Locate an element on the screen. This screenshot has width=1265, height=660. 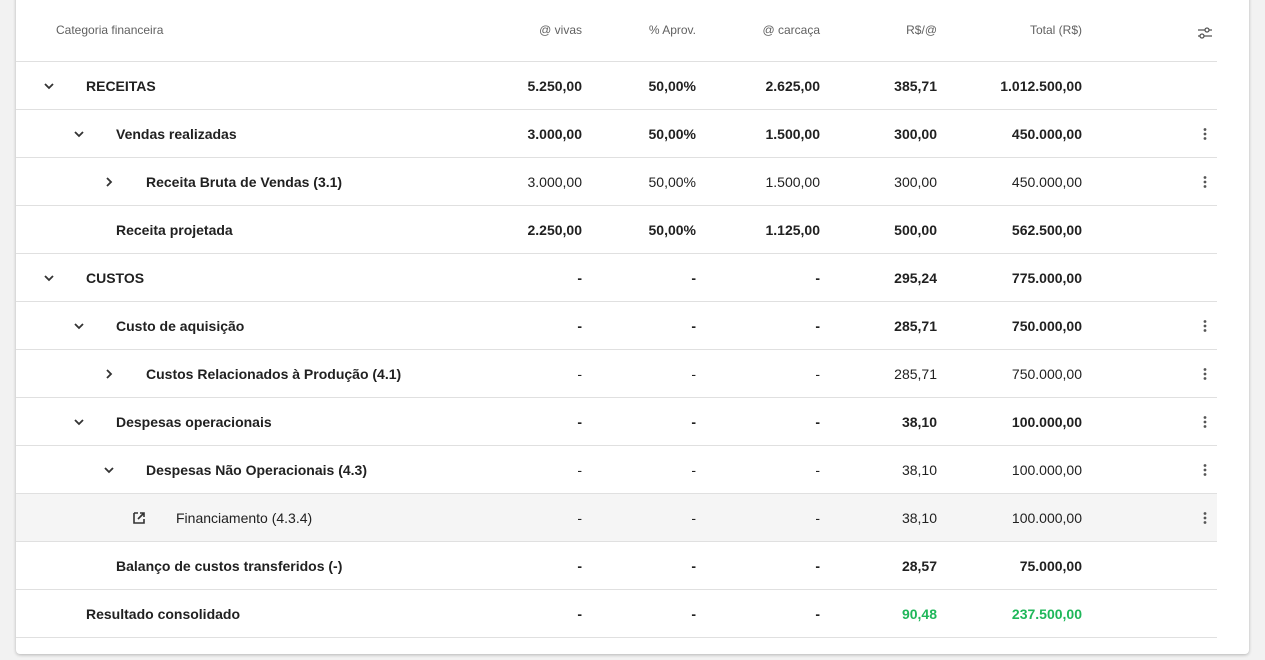
value-cell: 562.500,00 is located at coordinates (1046, 230).